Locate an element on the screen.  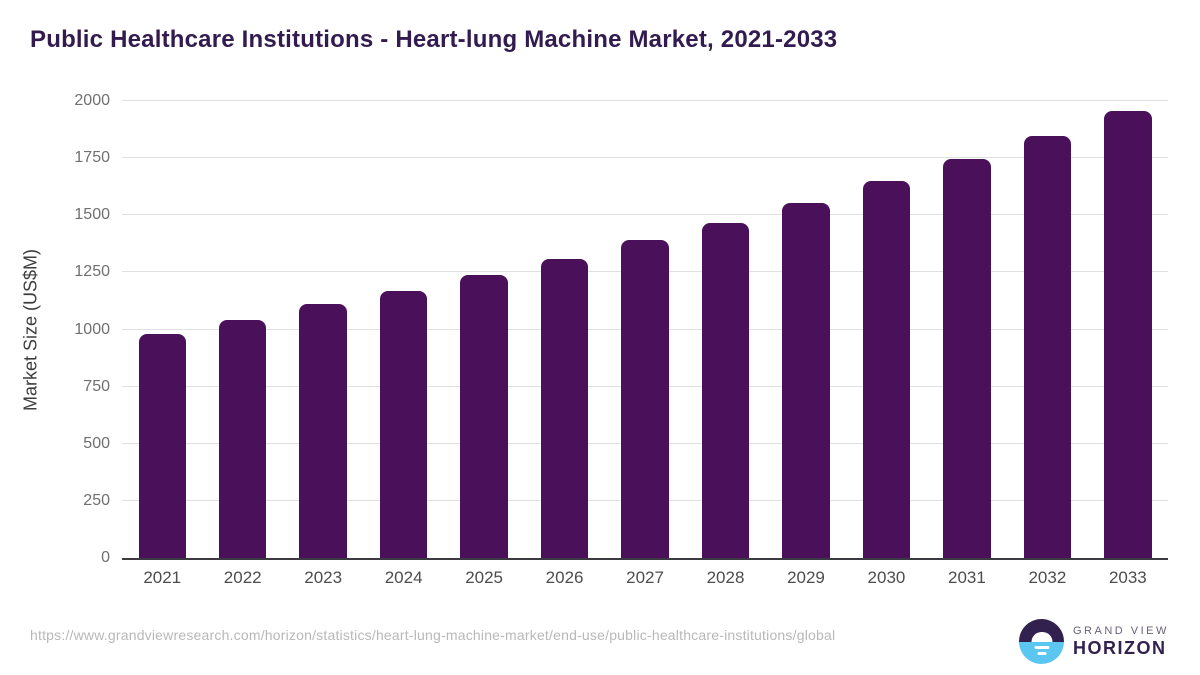
y-tick-label-250: 250 is located at coordinates (96, 500).